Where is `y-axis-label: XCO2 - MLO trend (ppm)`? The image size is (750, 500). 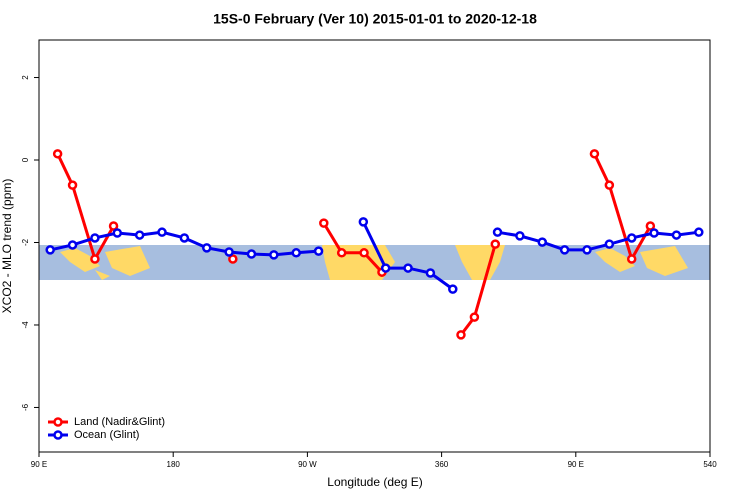 y-axis-label: XCO2 - MLO trend (ppm) is located at coordinates (7, 246).